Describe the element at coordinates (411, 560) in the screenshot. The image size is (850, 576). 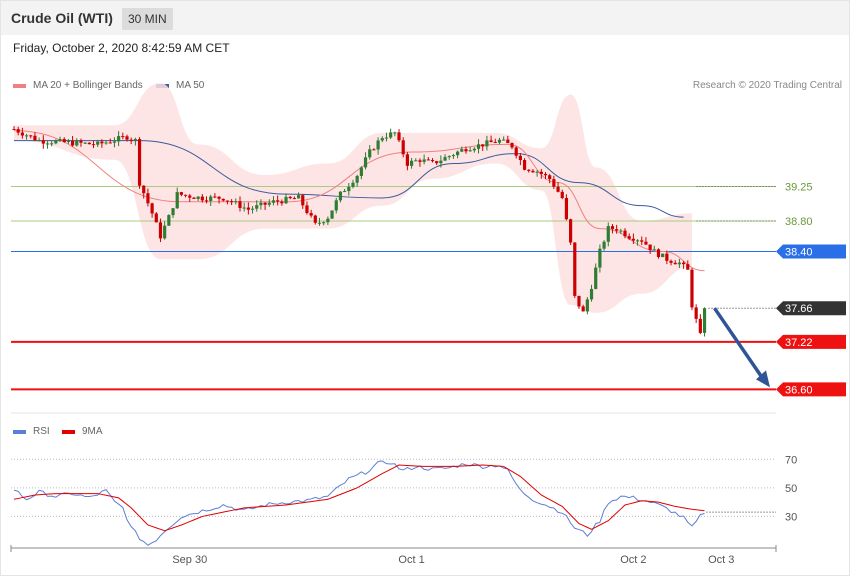
I see `x-tick-label: Oct 1` at that location.